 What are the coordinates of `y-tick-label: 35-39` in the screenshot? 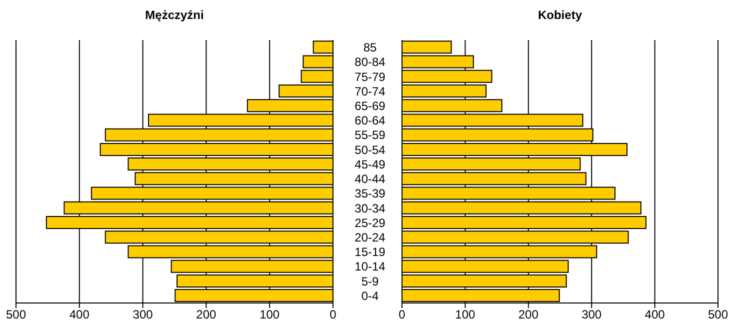 It's located at (370, 193).